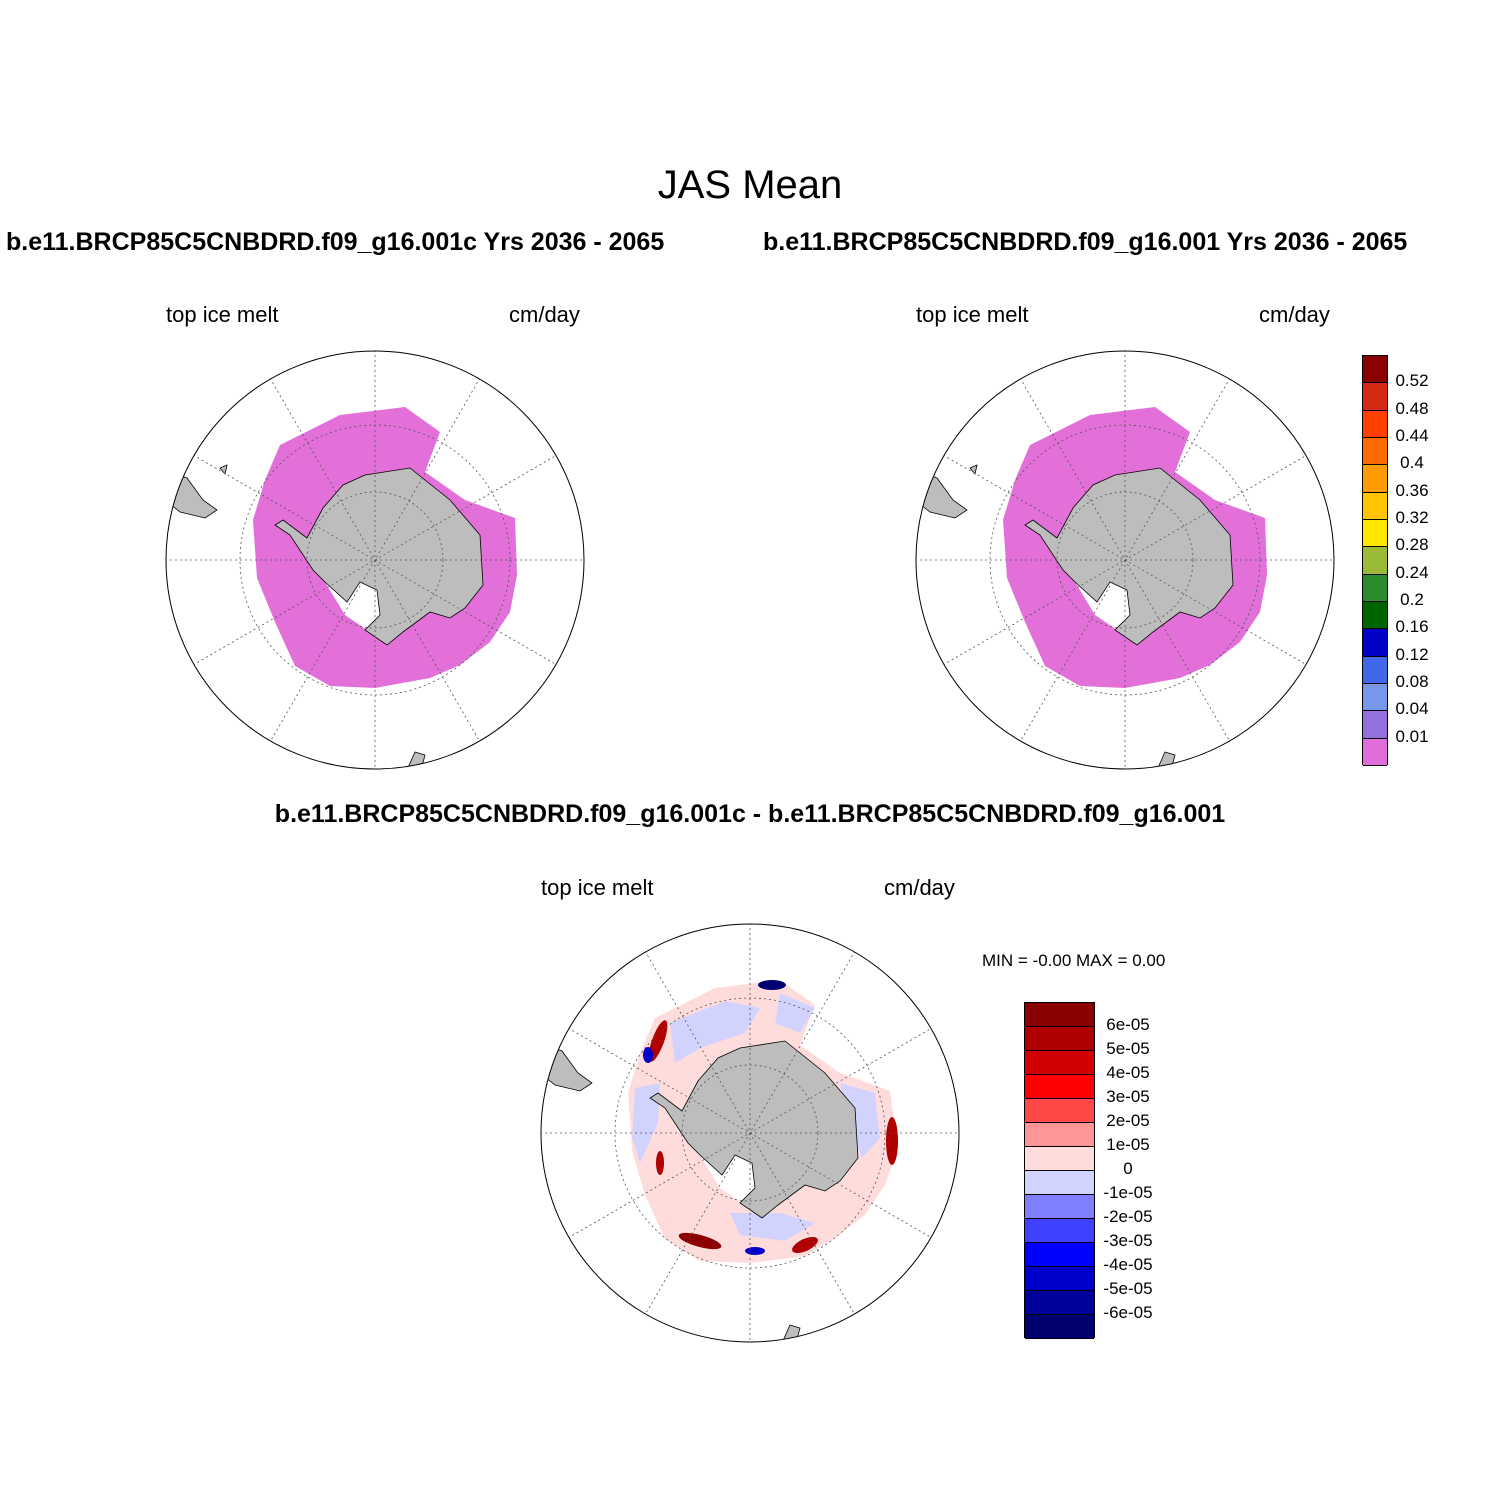  What do you see at coordinates (1128, 1240) in the screenshot?
I see `difference-colorbar-tick-label: -3e-05` at bounding box center [1128, 1240].